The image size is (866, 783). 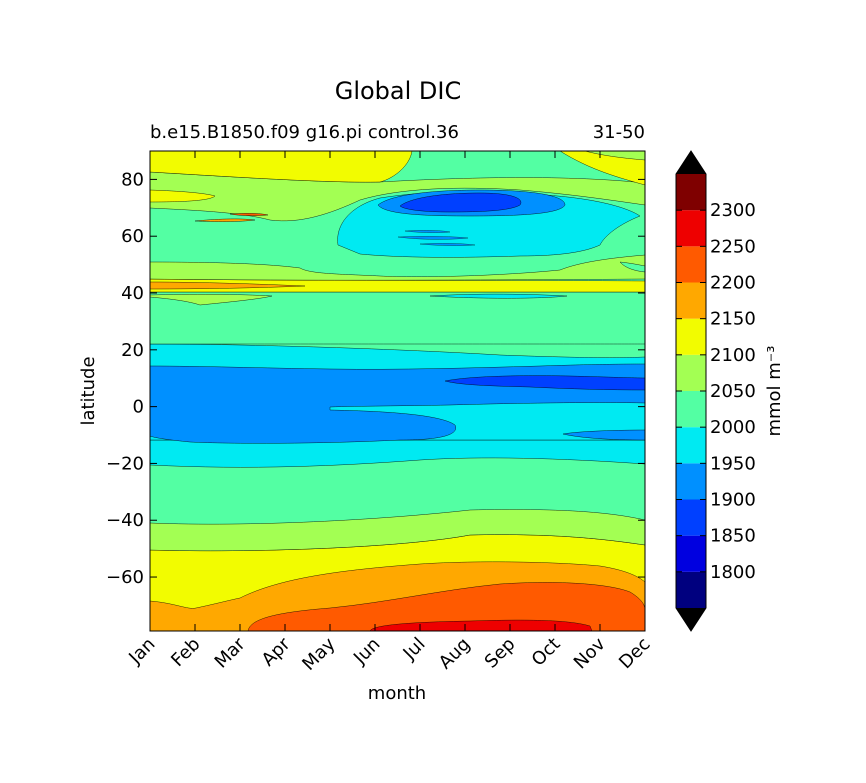 What do you see at coordinates (125, 577) in the screenshot?
I see `y-tick-label: −60` at bounding box center [125, 577].